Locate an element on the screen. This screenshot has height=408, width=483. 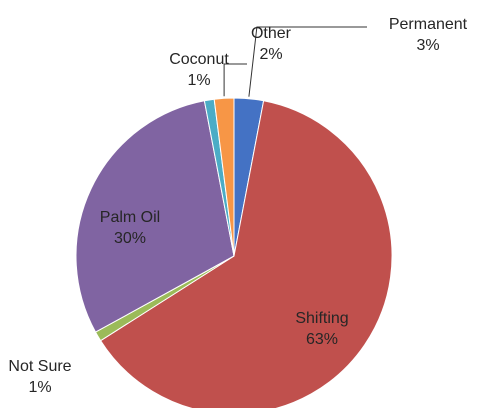
slice-label-shifting: Shifting is located at coordinates (321, 318).